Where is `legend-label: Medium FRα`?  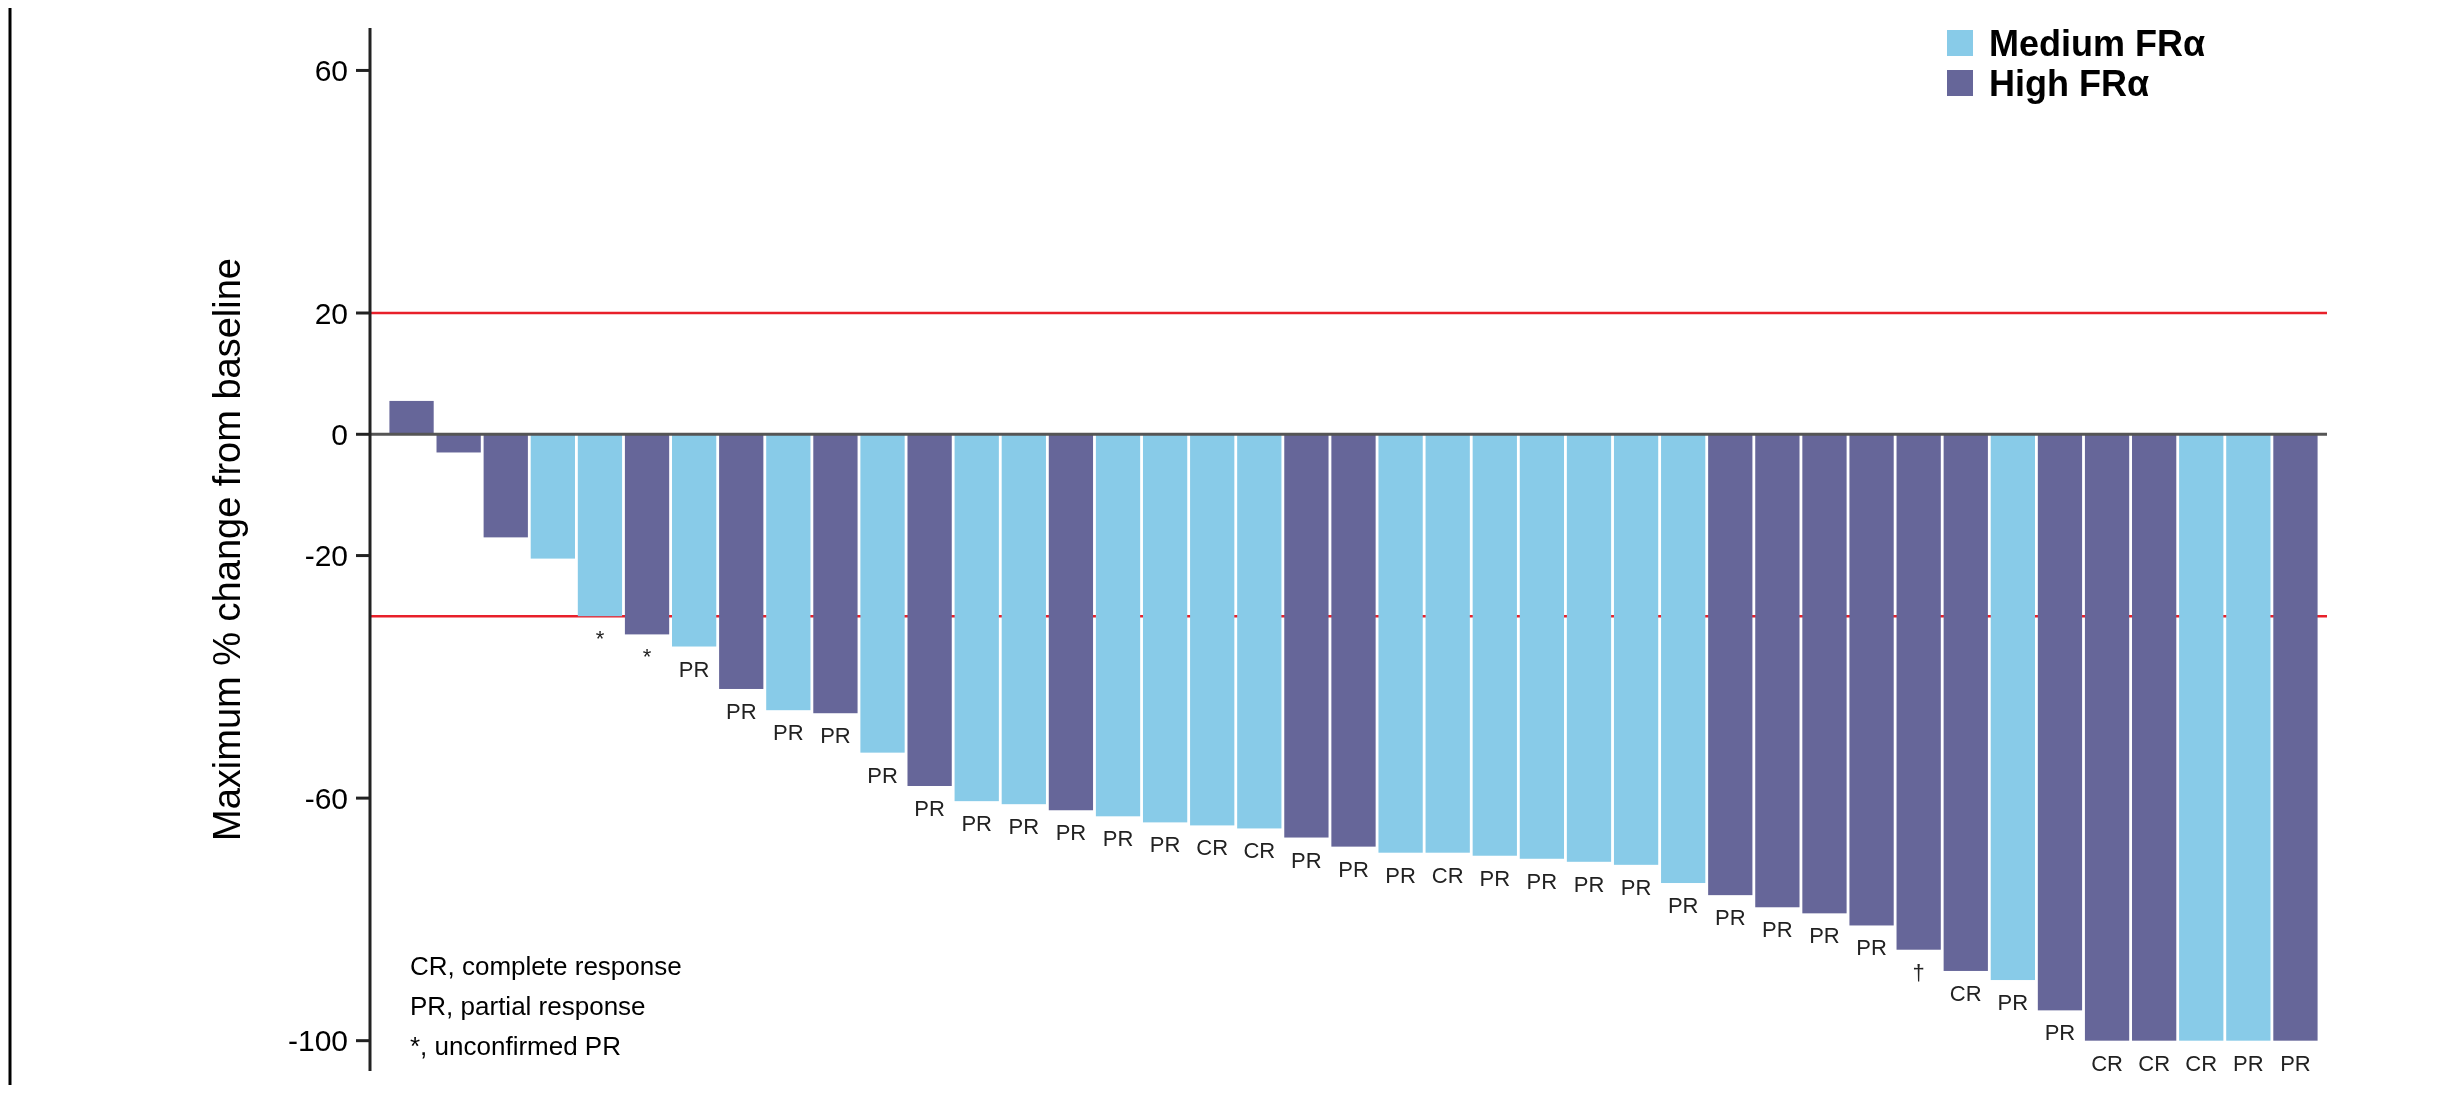
legend-label: Medium FRα is located at coordinates (2097, 43).